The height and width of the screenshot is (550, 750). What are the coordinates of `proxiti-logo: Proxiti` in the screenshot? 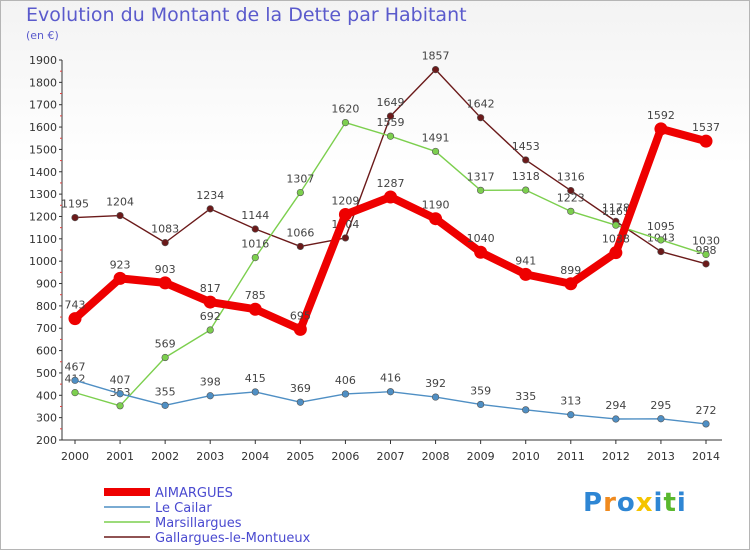 It's located at (635, 503).